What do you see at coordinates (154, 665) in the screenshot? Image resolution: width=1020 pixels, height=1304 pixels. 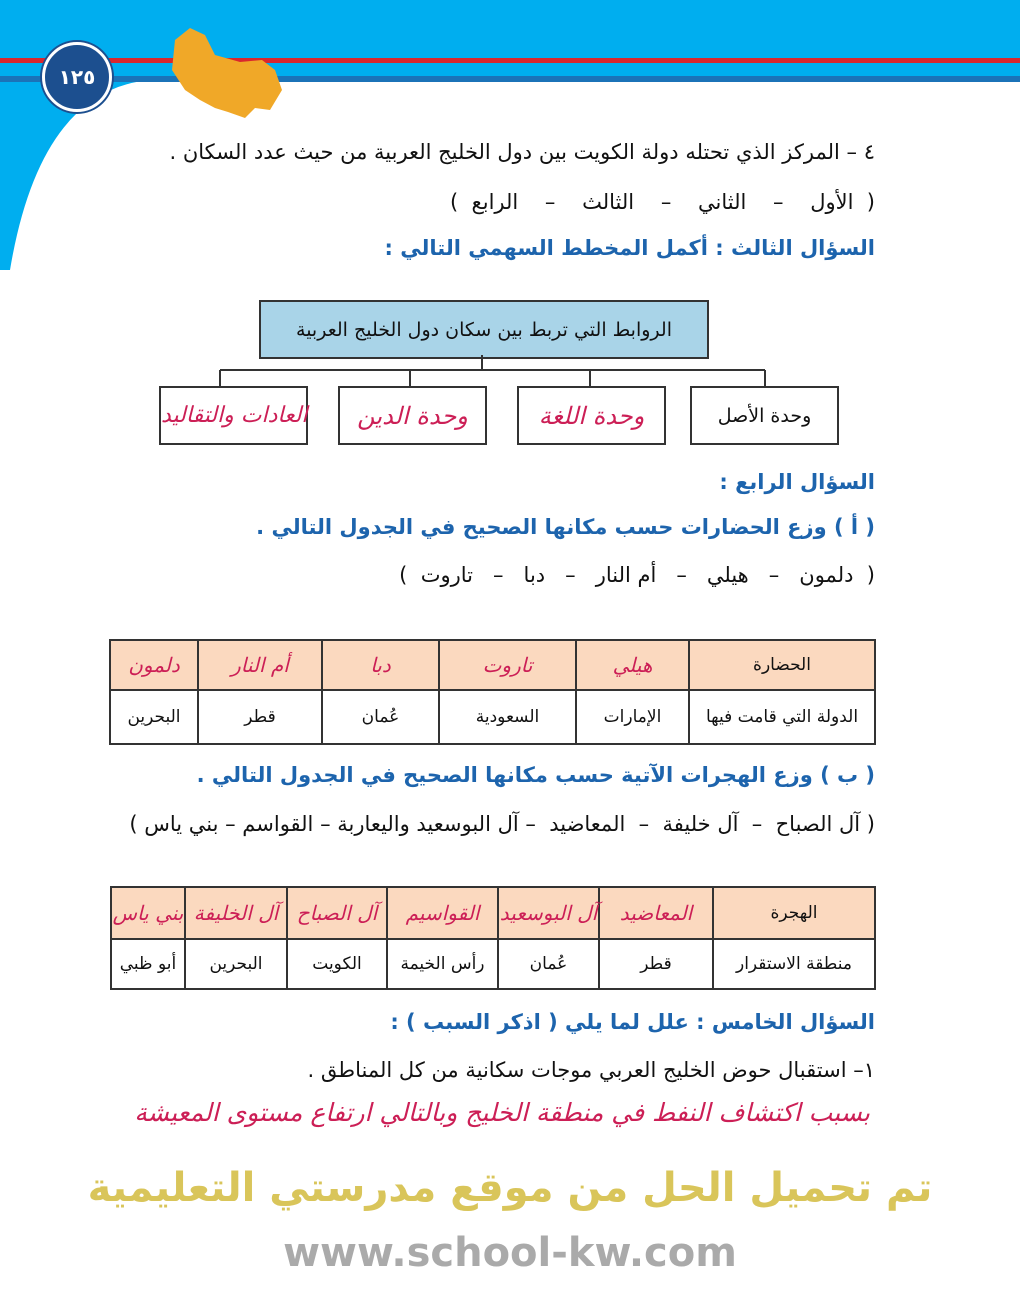 I see `answer-cell: دلمون` at bounding box center [154, 665].